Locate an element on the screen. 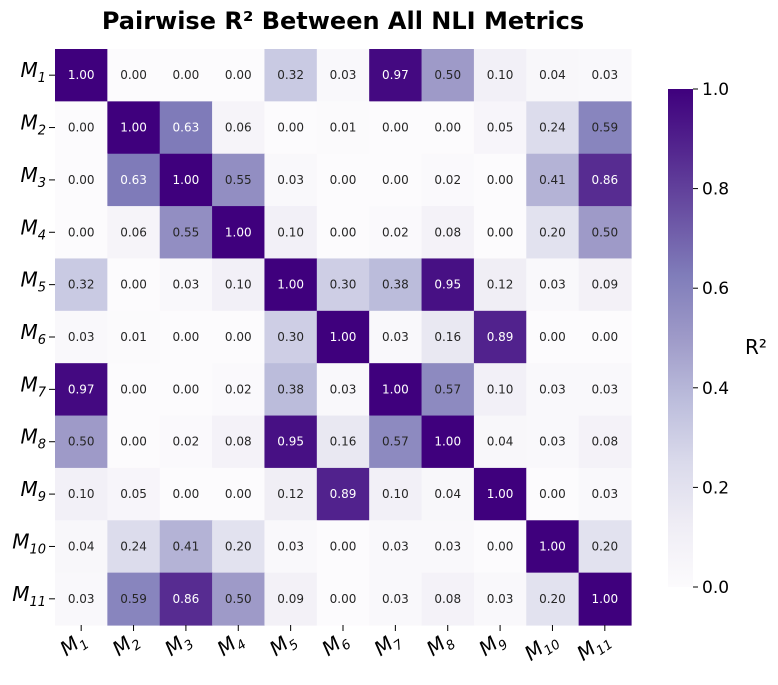 The height and width of the screenshot is (685, 778). cell-value-label: 0.02 is located at coordinates (186, 442).